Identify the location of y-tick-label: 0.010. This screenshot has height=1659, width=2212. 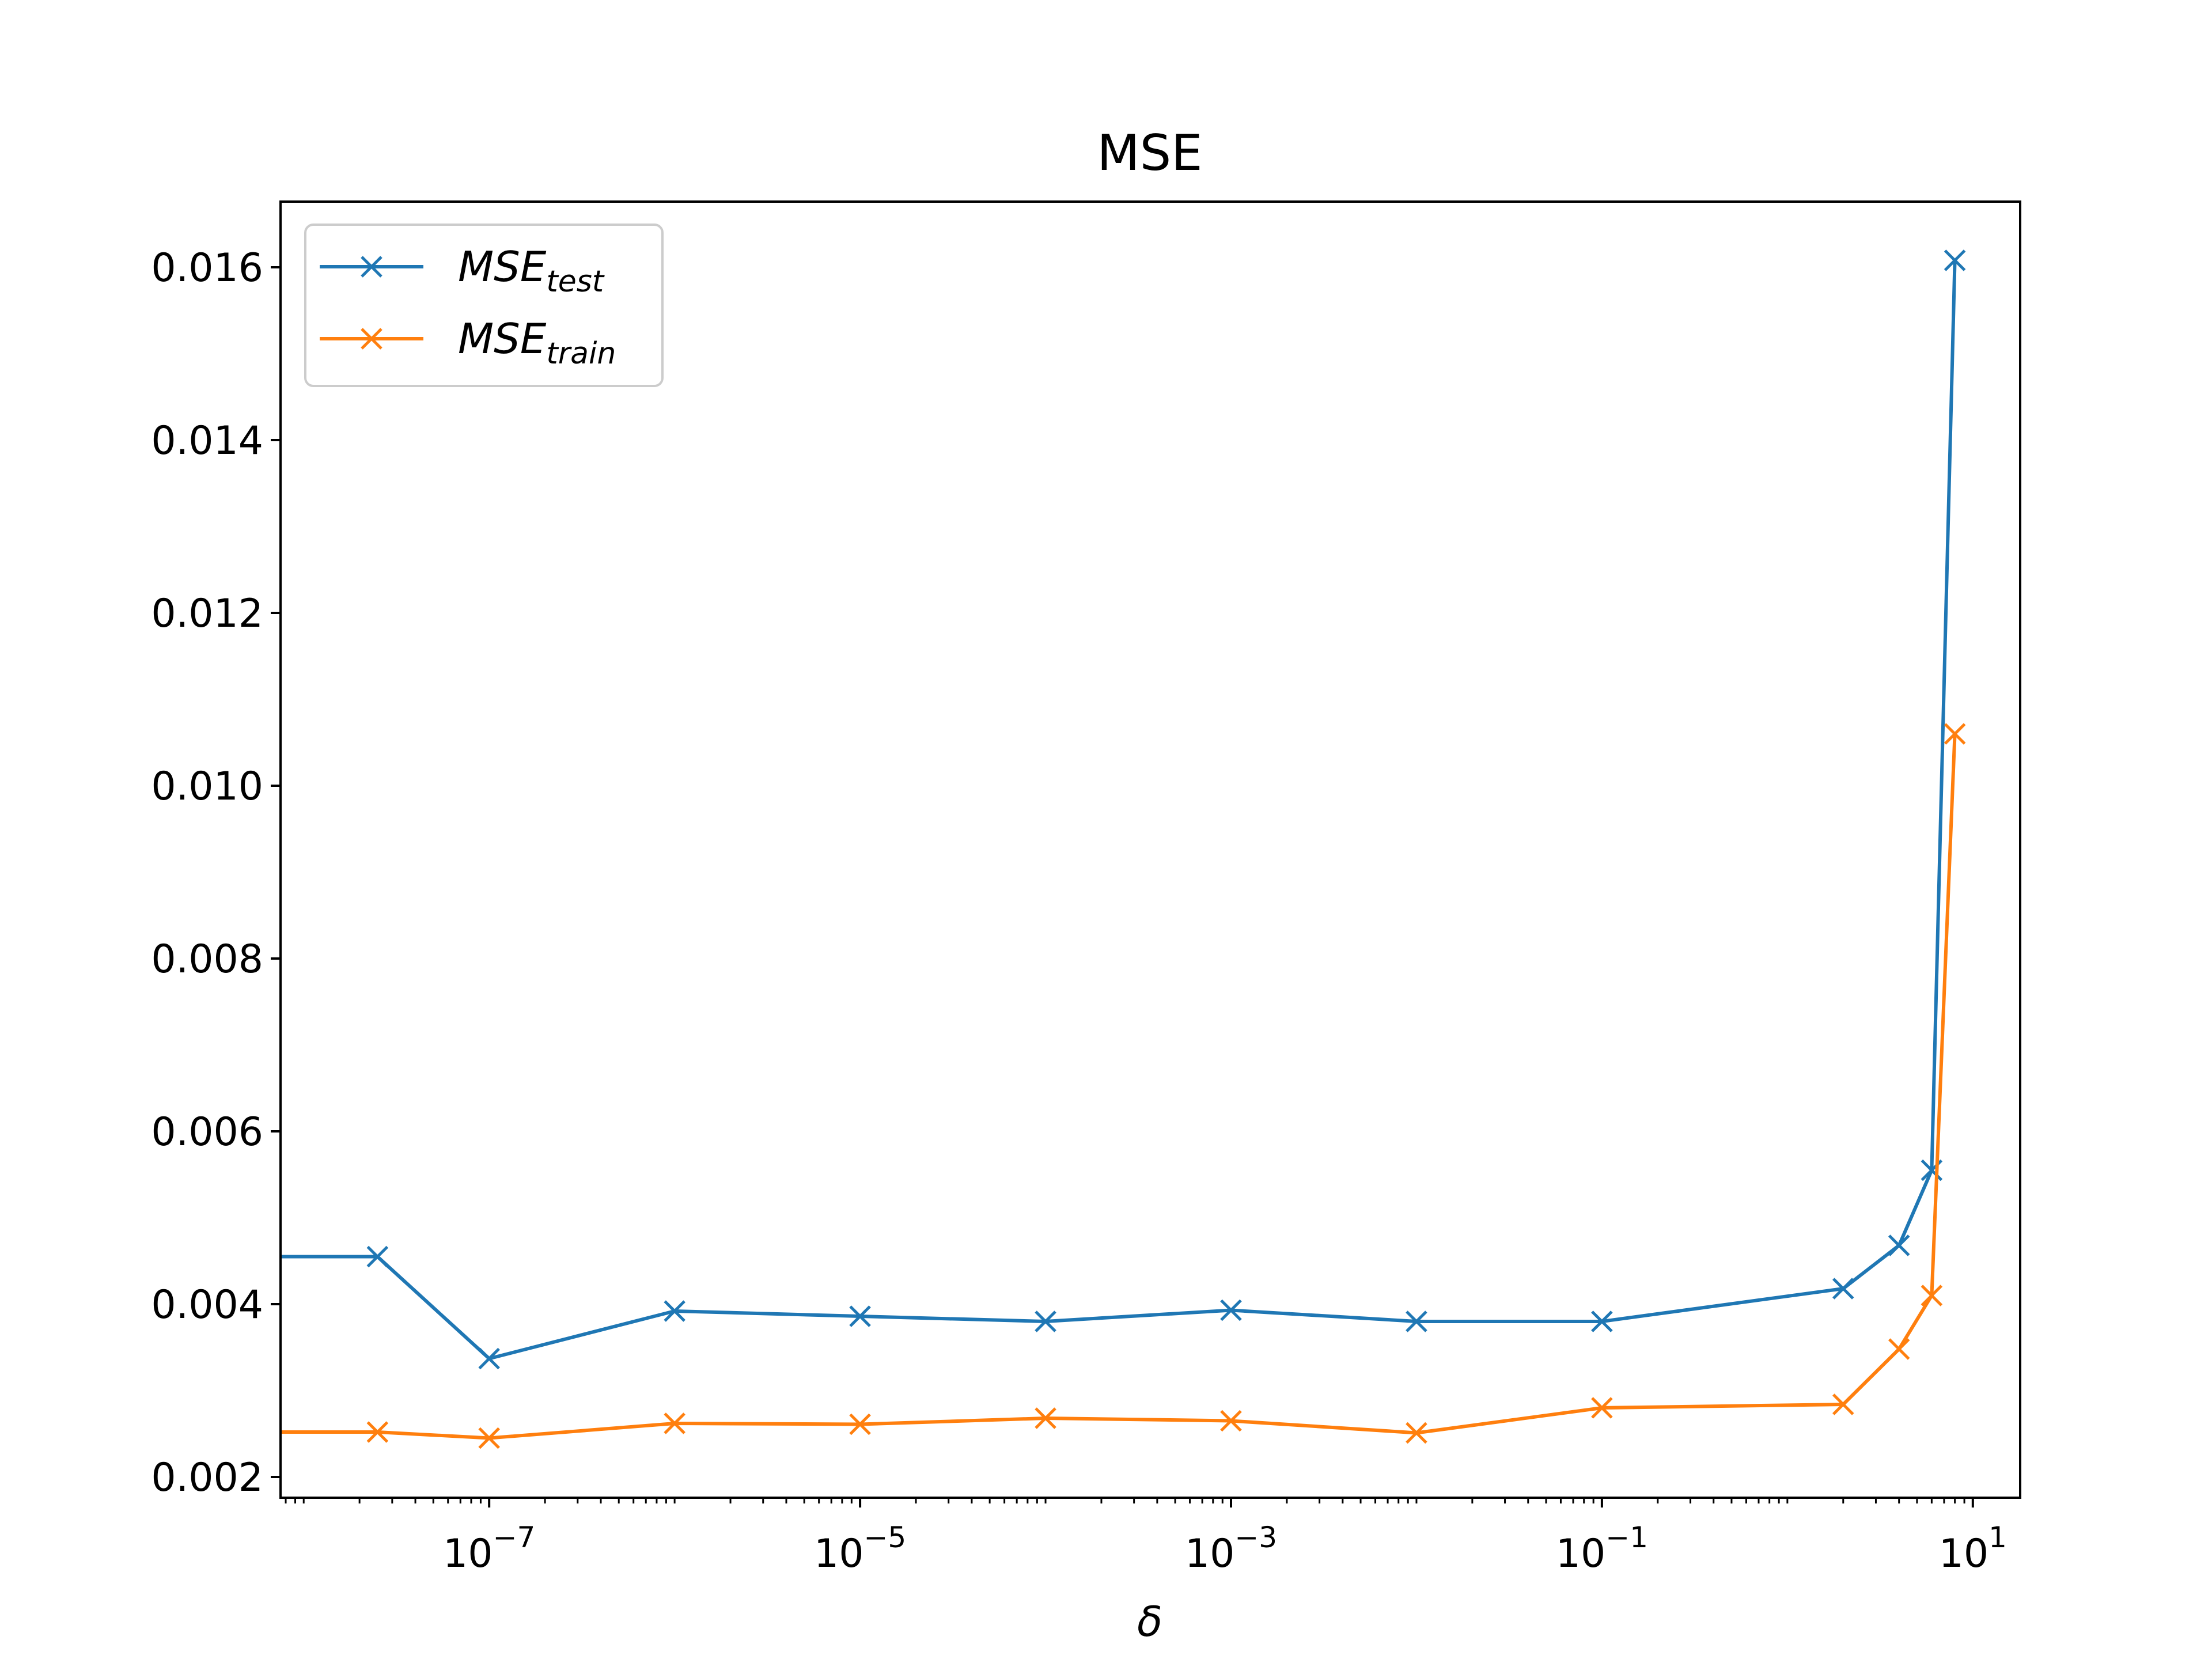
(207, 786).